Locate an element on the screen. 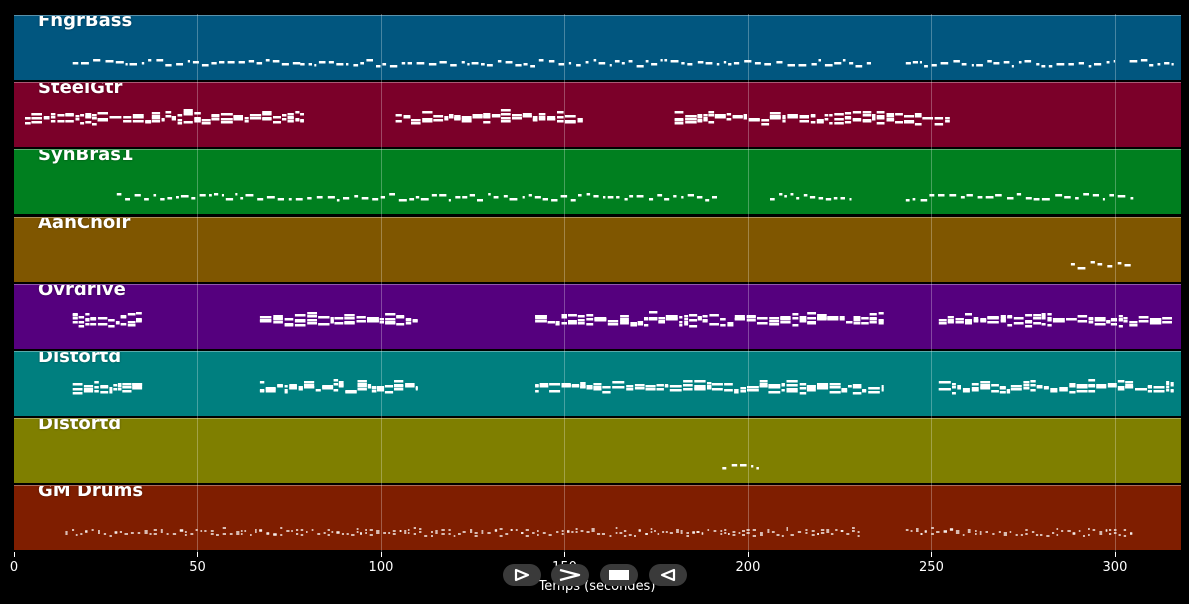 This screenshot has height=604, width=1189. track-name: Distortd is located at coordinates (80, 359).